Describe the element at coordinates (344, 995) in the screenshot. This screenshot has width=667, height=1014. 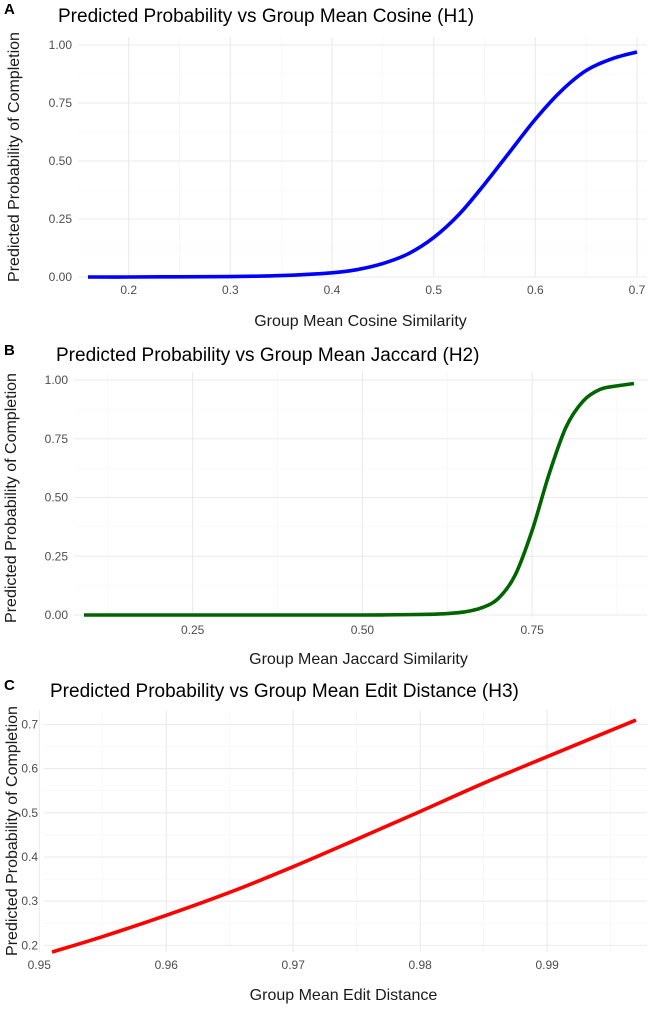
I see `x-axis-label: Group Mean Edit Distance` at that location.